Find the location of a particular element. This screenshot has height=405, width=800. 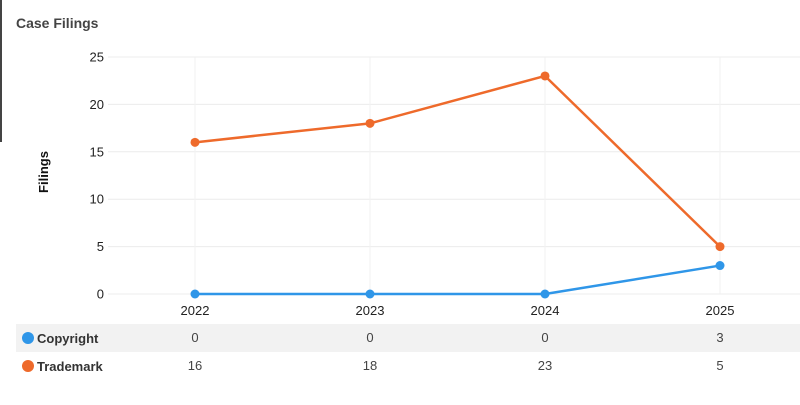

data-label: 5 is located at coordinates (720, 365).